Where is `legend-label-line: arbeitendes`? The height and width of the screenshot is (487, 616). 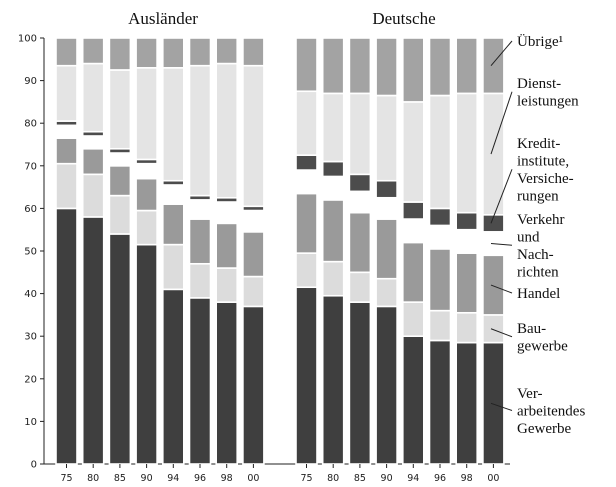 legend-label-line: arbeitendes is located at coordinates (551, 412).